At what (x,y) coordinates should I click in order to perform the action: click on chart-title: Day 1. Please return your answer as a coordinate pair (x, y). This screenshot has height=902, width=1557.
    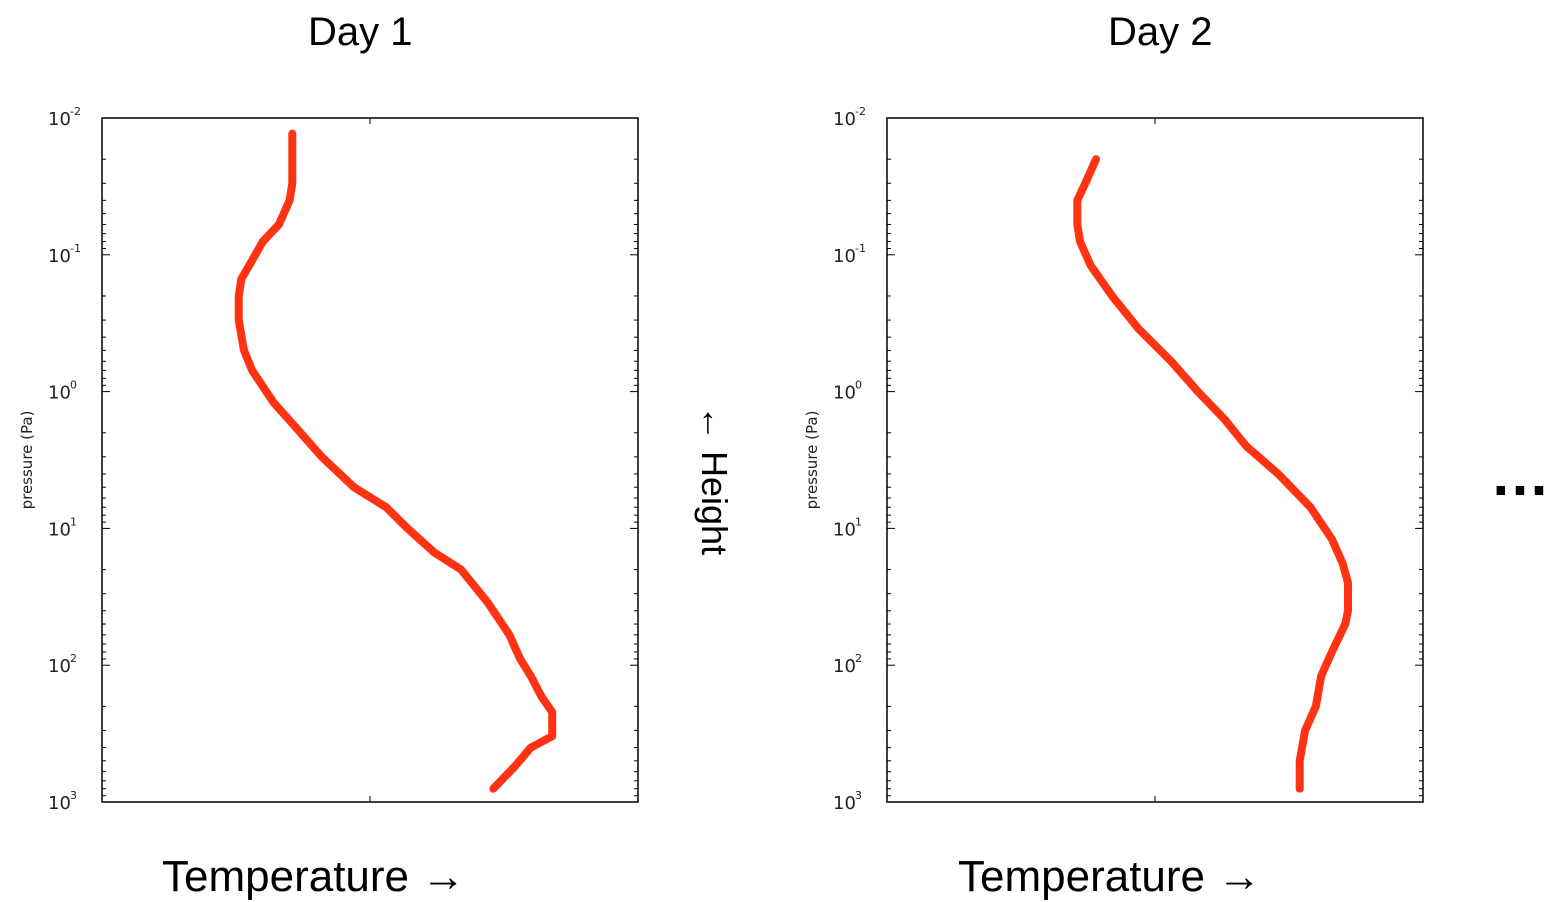
    Looking at the image, I should click on (360, 32).